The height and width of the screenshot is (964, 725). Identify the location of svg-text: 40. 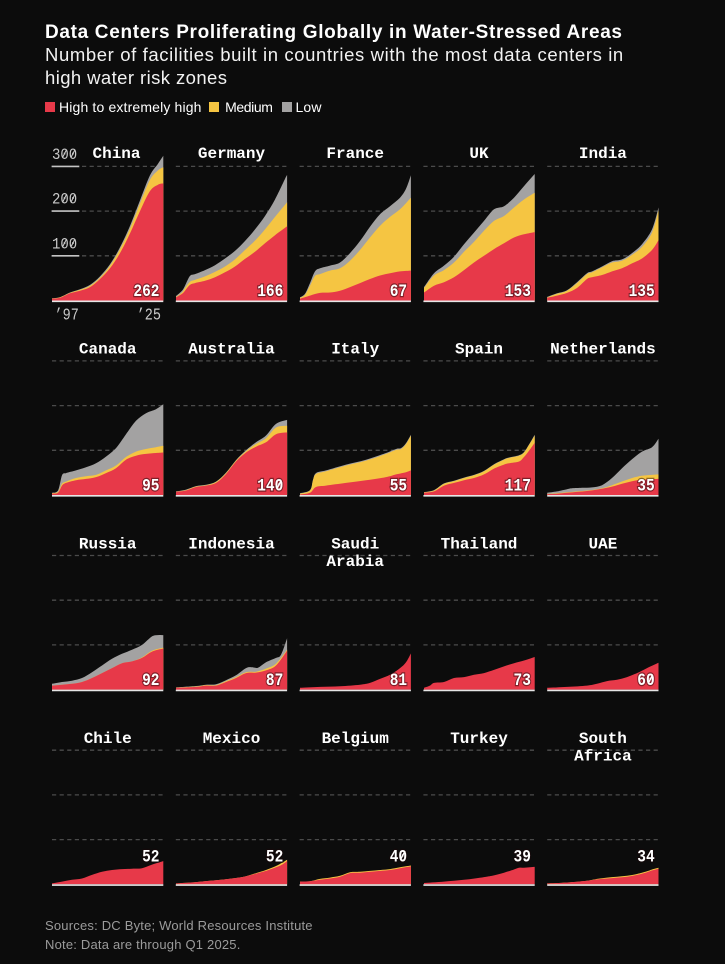
(398, 857).